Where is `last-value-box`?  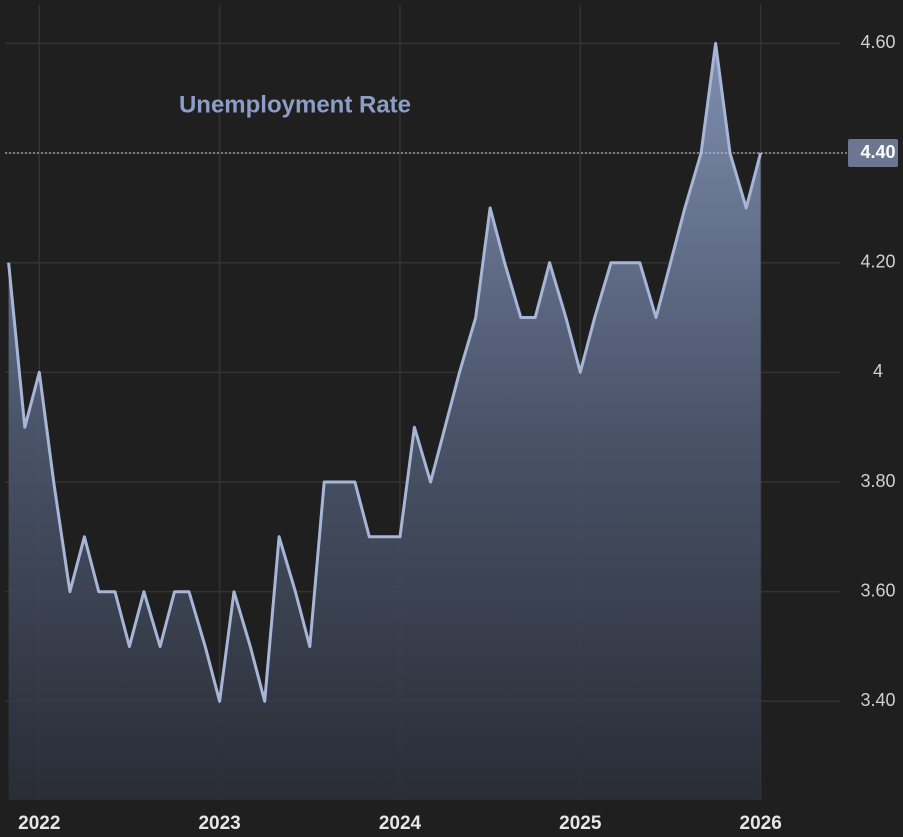
last-value-box is located at coordinates (873, 153).